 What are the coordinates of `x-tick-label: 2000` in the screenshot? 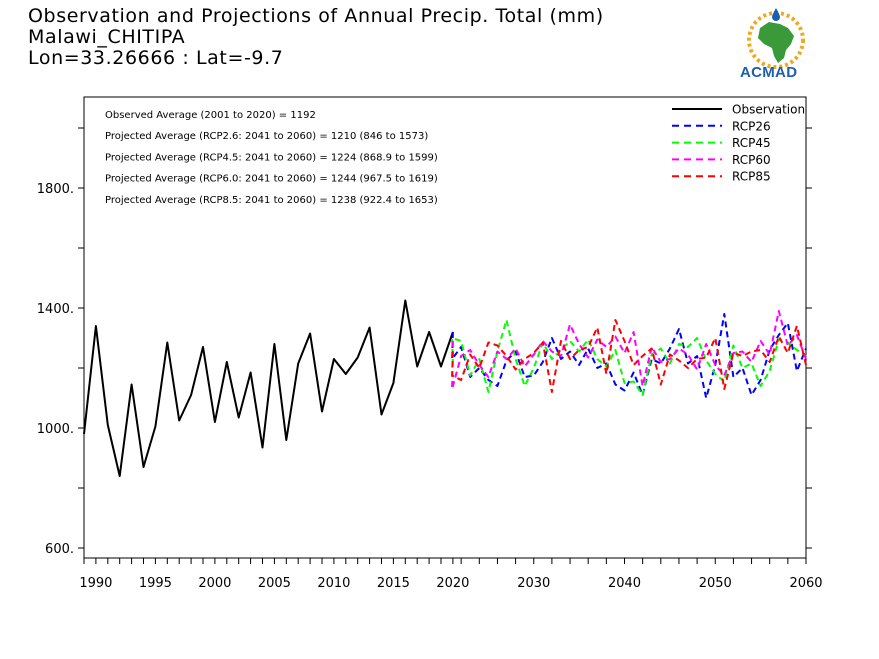 It's located at (214, 583).